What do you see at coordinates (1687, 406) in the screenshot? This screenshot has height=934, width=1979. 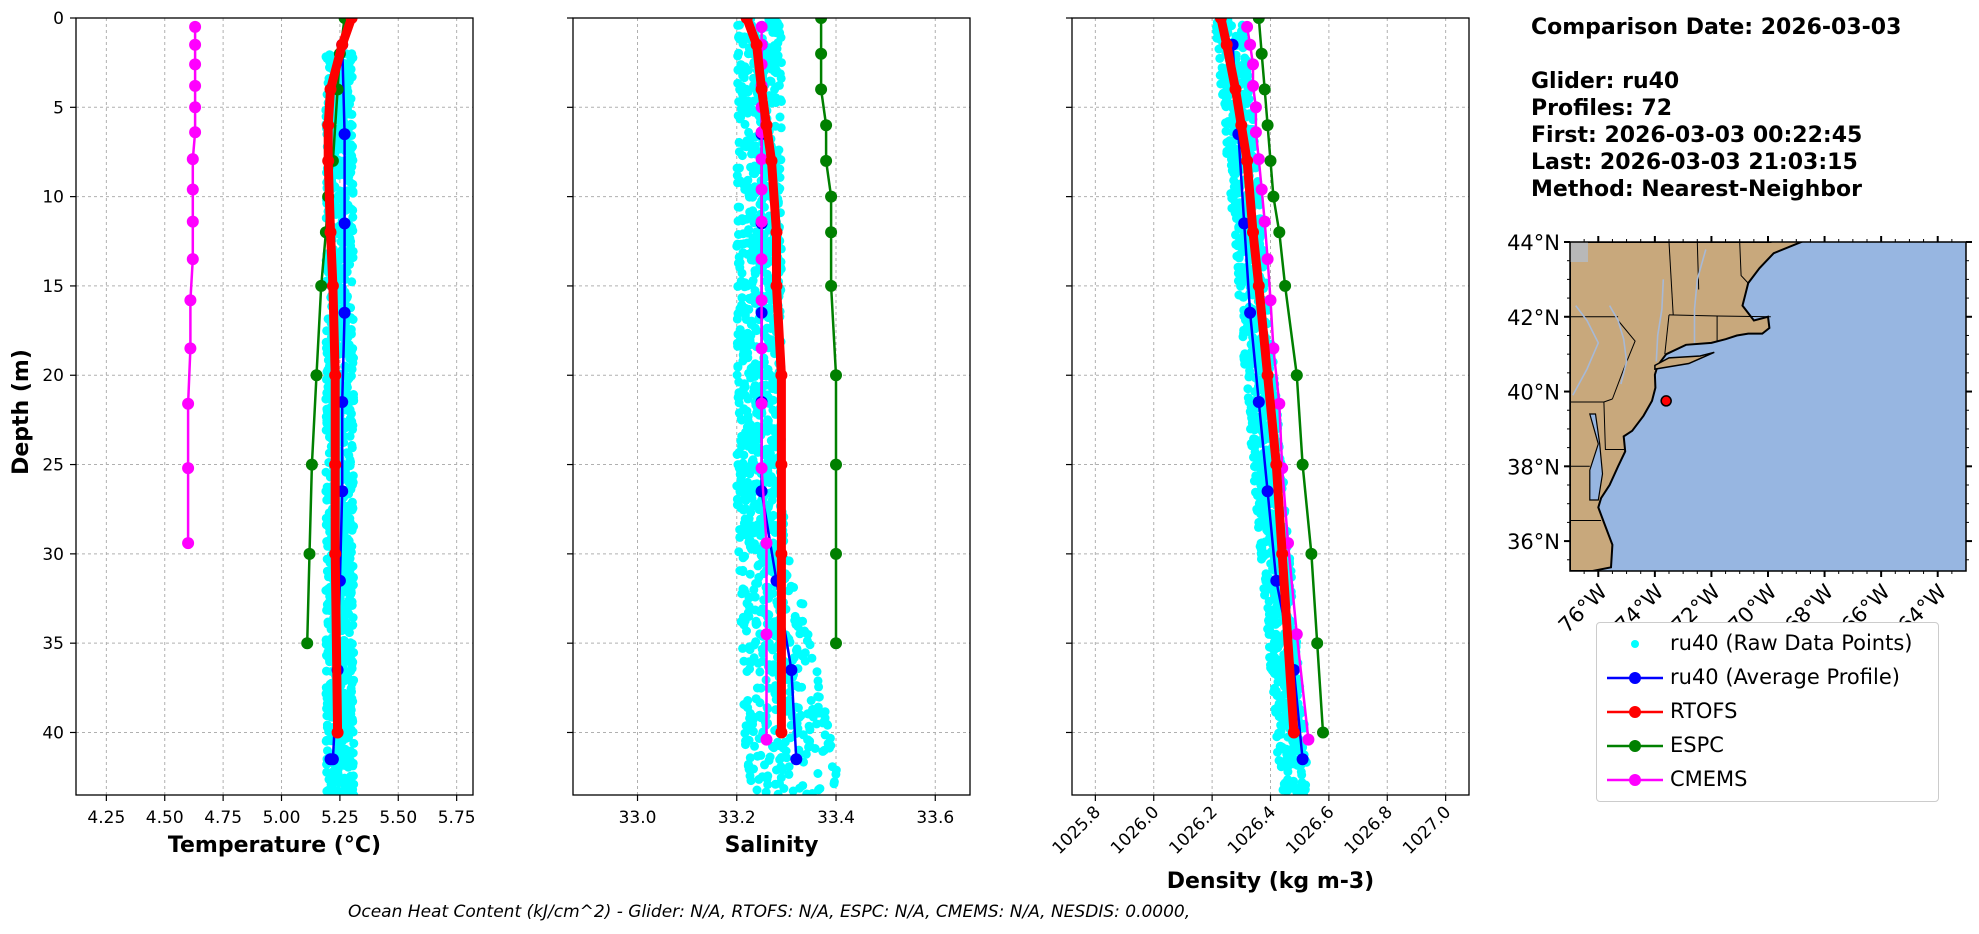 I see `coastline` at bounding box center [1687, 406].